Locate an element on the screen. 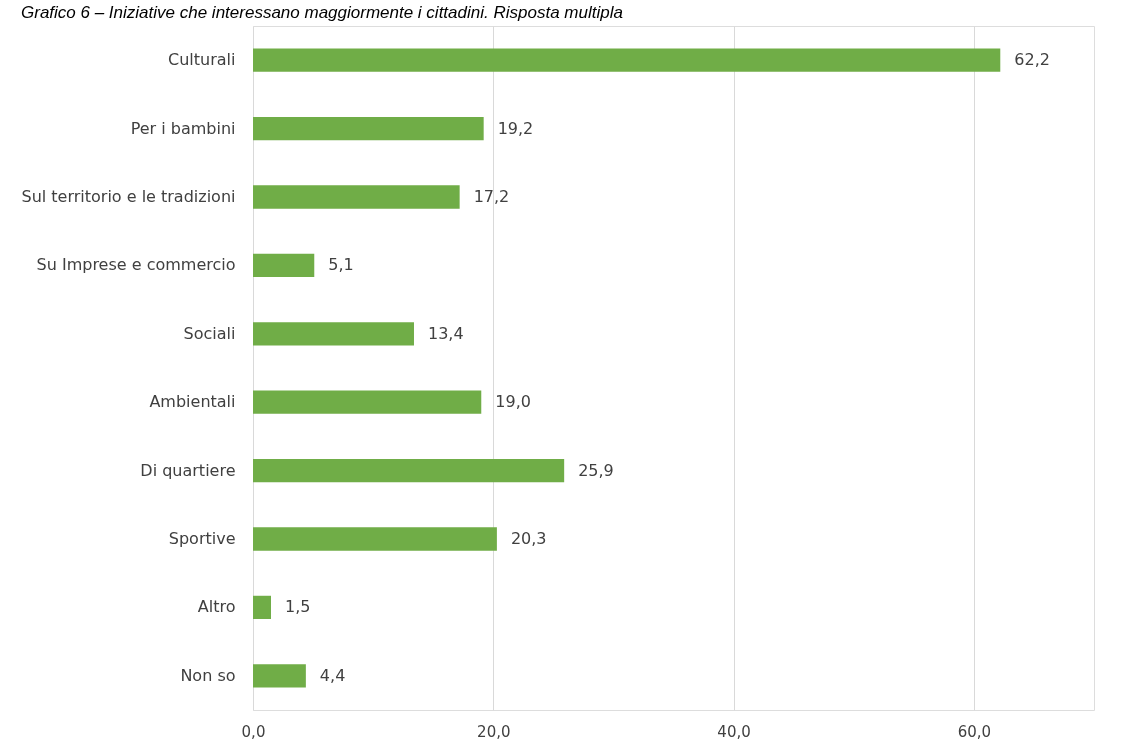 The height and width of the screenshot is (749, 1134). data-label: 13,4 is located at coordinates (445, 333).